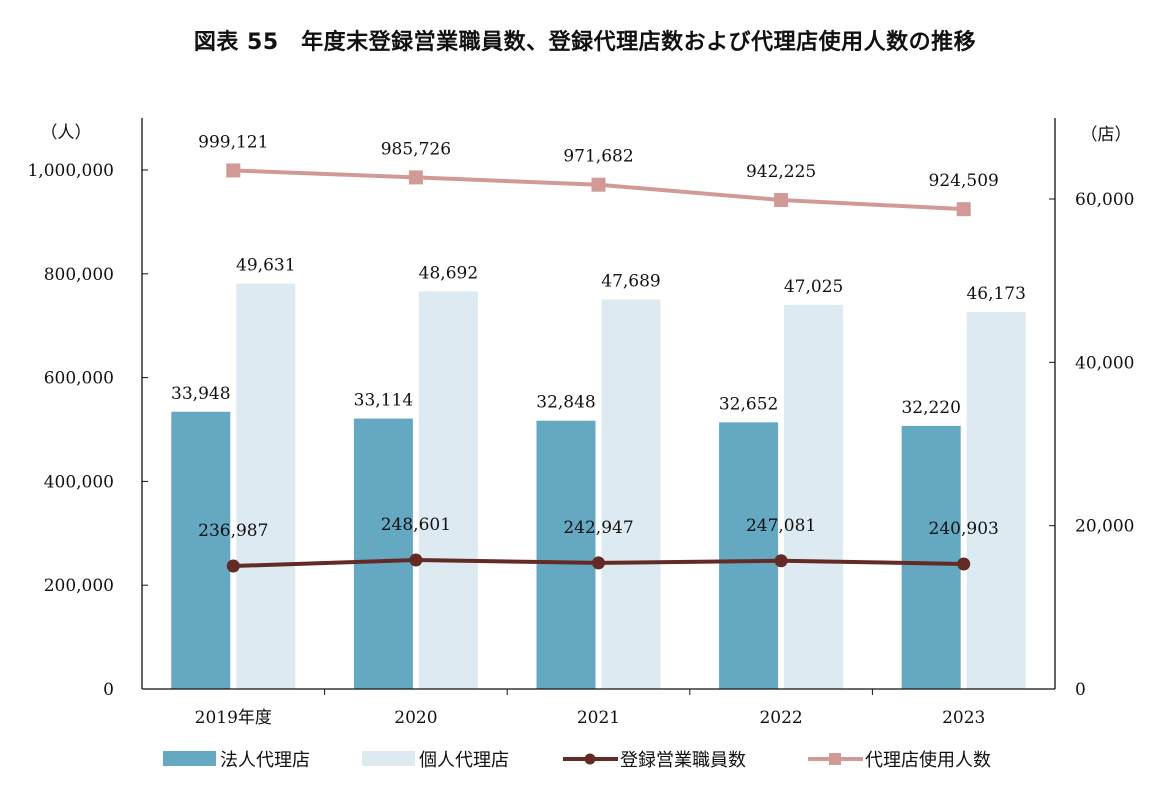 The image size is (1170, 796). I want to click on left-tick-label: 0, so click(108, 690).